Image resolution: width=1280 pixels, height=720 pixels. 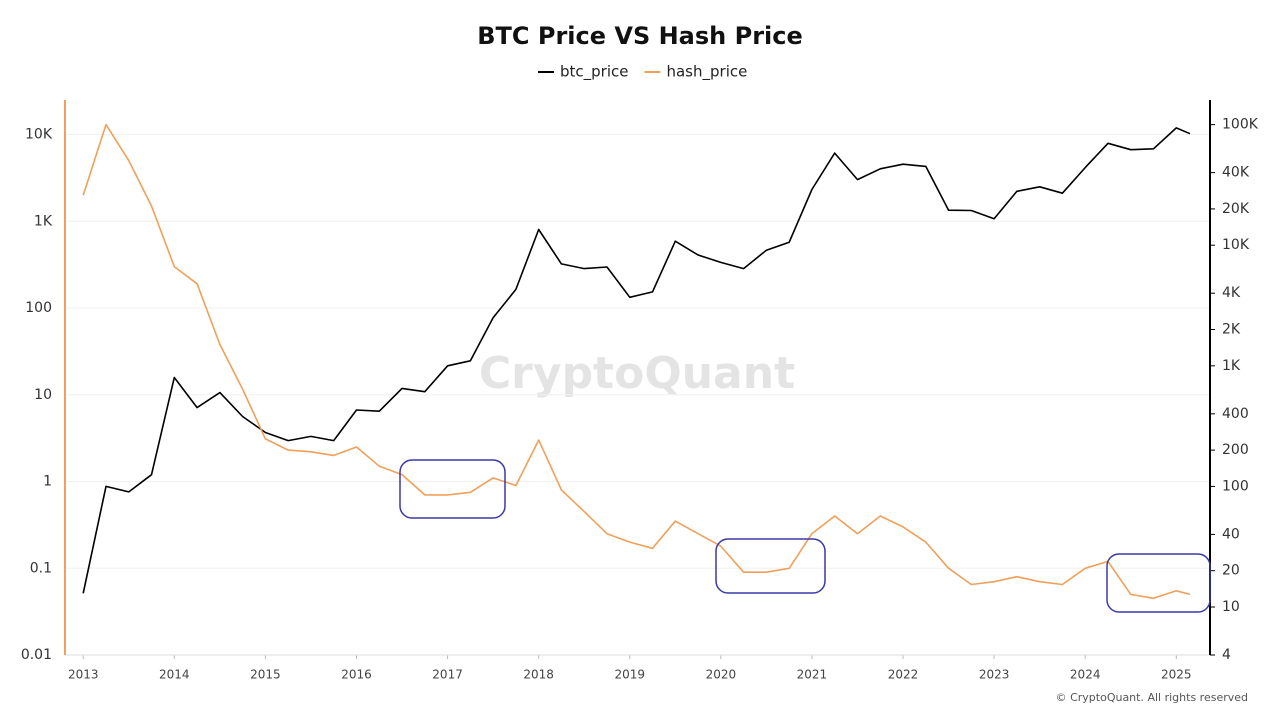 What do you see at coordinates (174, 675) in the screenshot?
I see `x-tick-label: 2014` at bounding box center [174, 675].